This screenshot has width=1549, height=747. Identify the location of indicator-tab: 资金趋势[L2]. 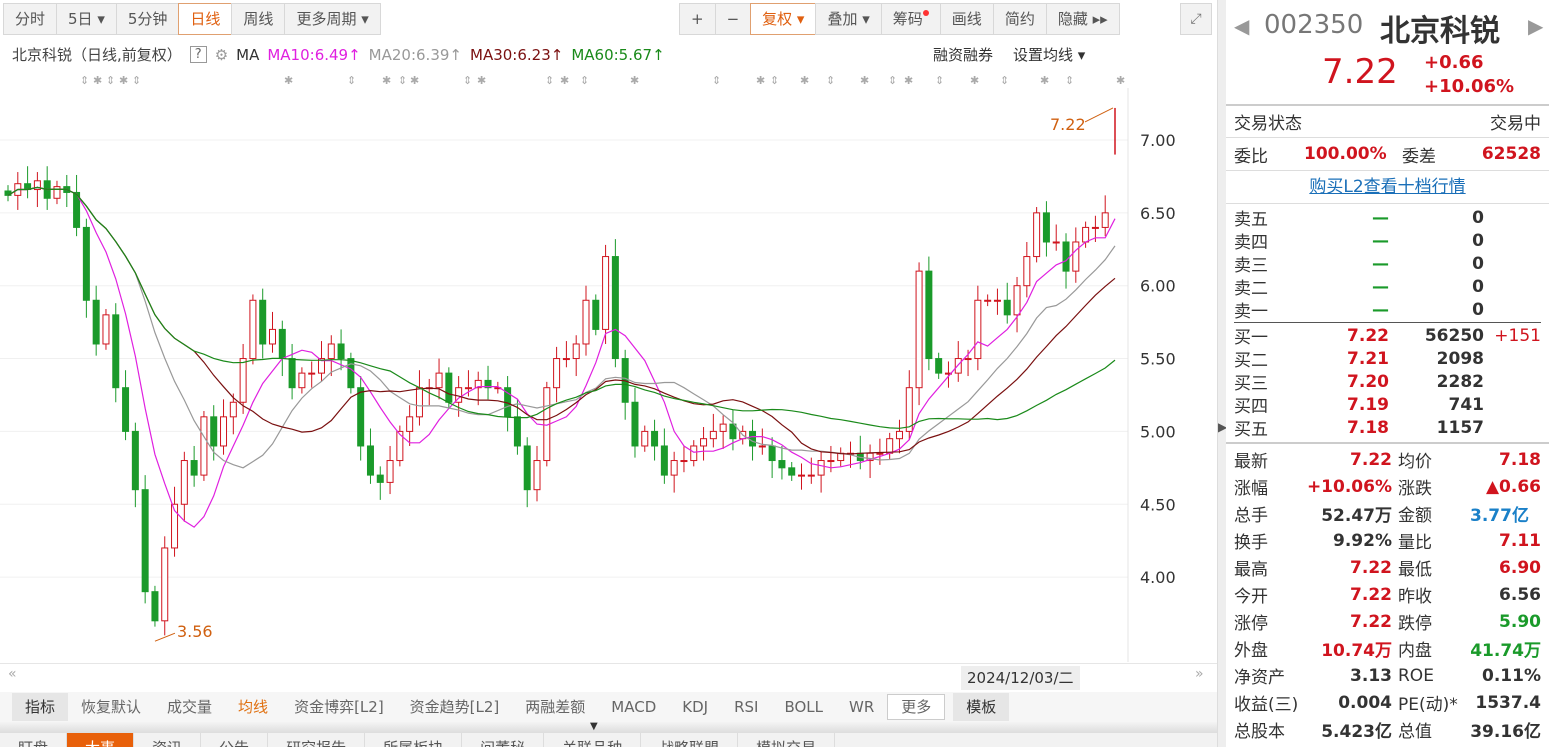
(454, 707).